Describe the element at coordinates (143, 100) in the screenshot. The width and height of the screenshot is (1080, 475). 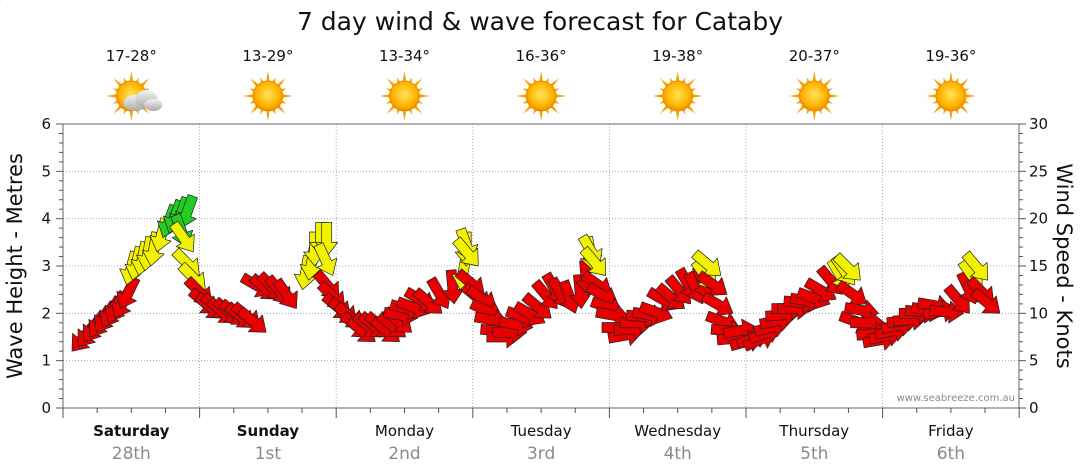
I see `cloud-icon` at that location.